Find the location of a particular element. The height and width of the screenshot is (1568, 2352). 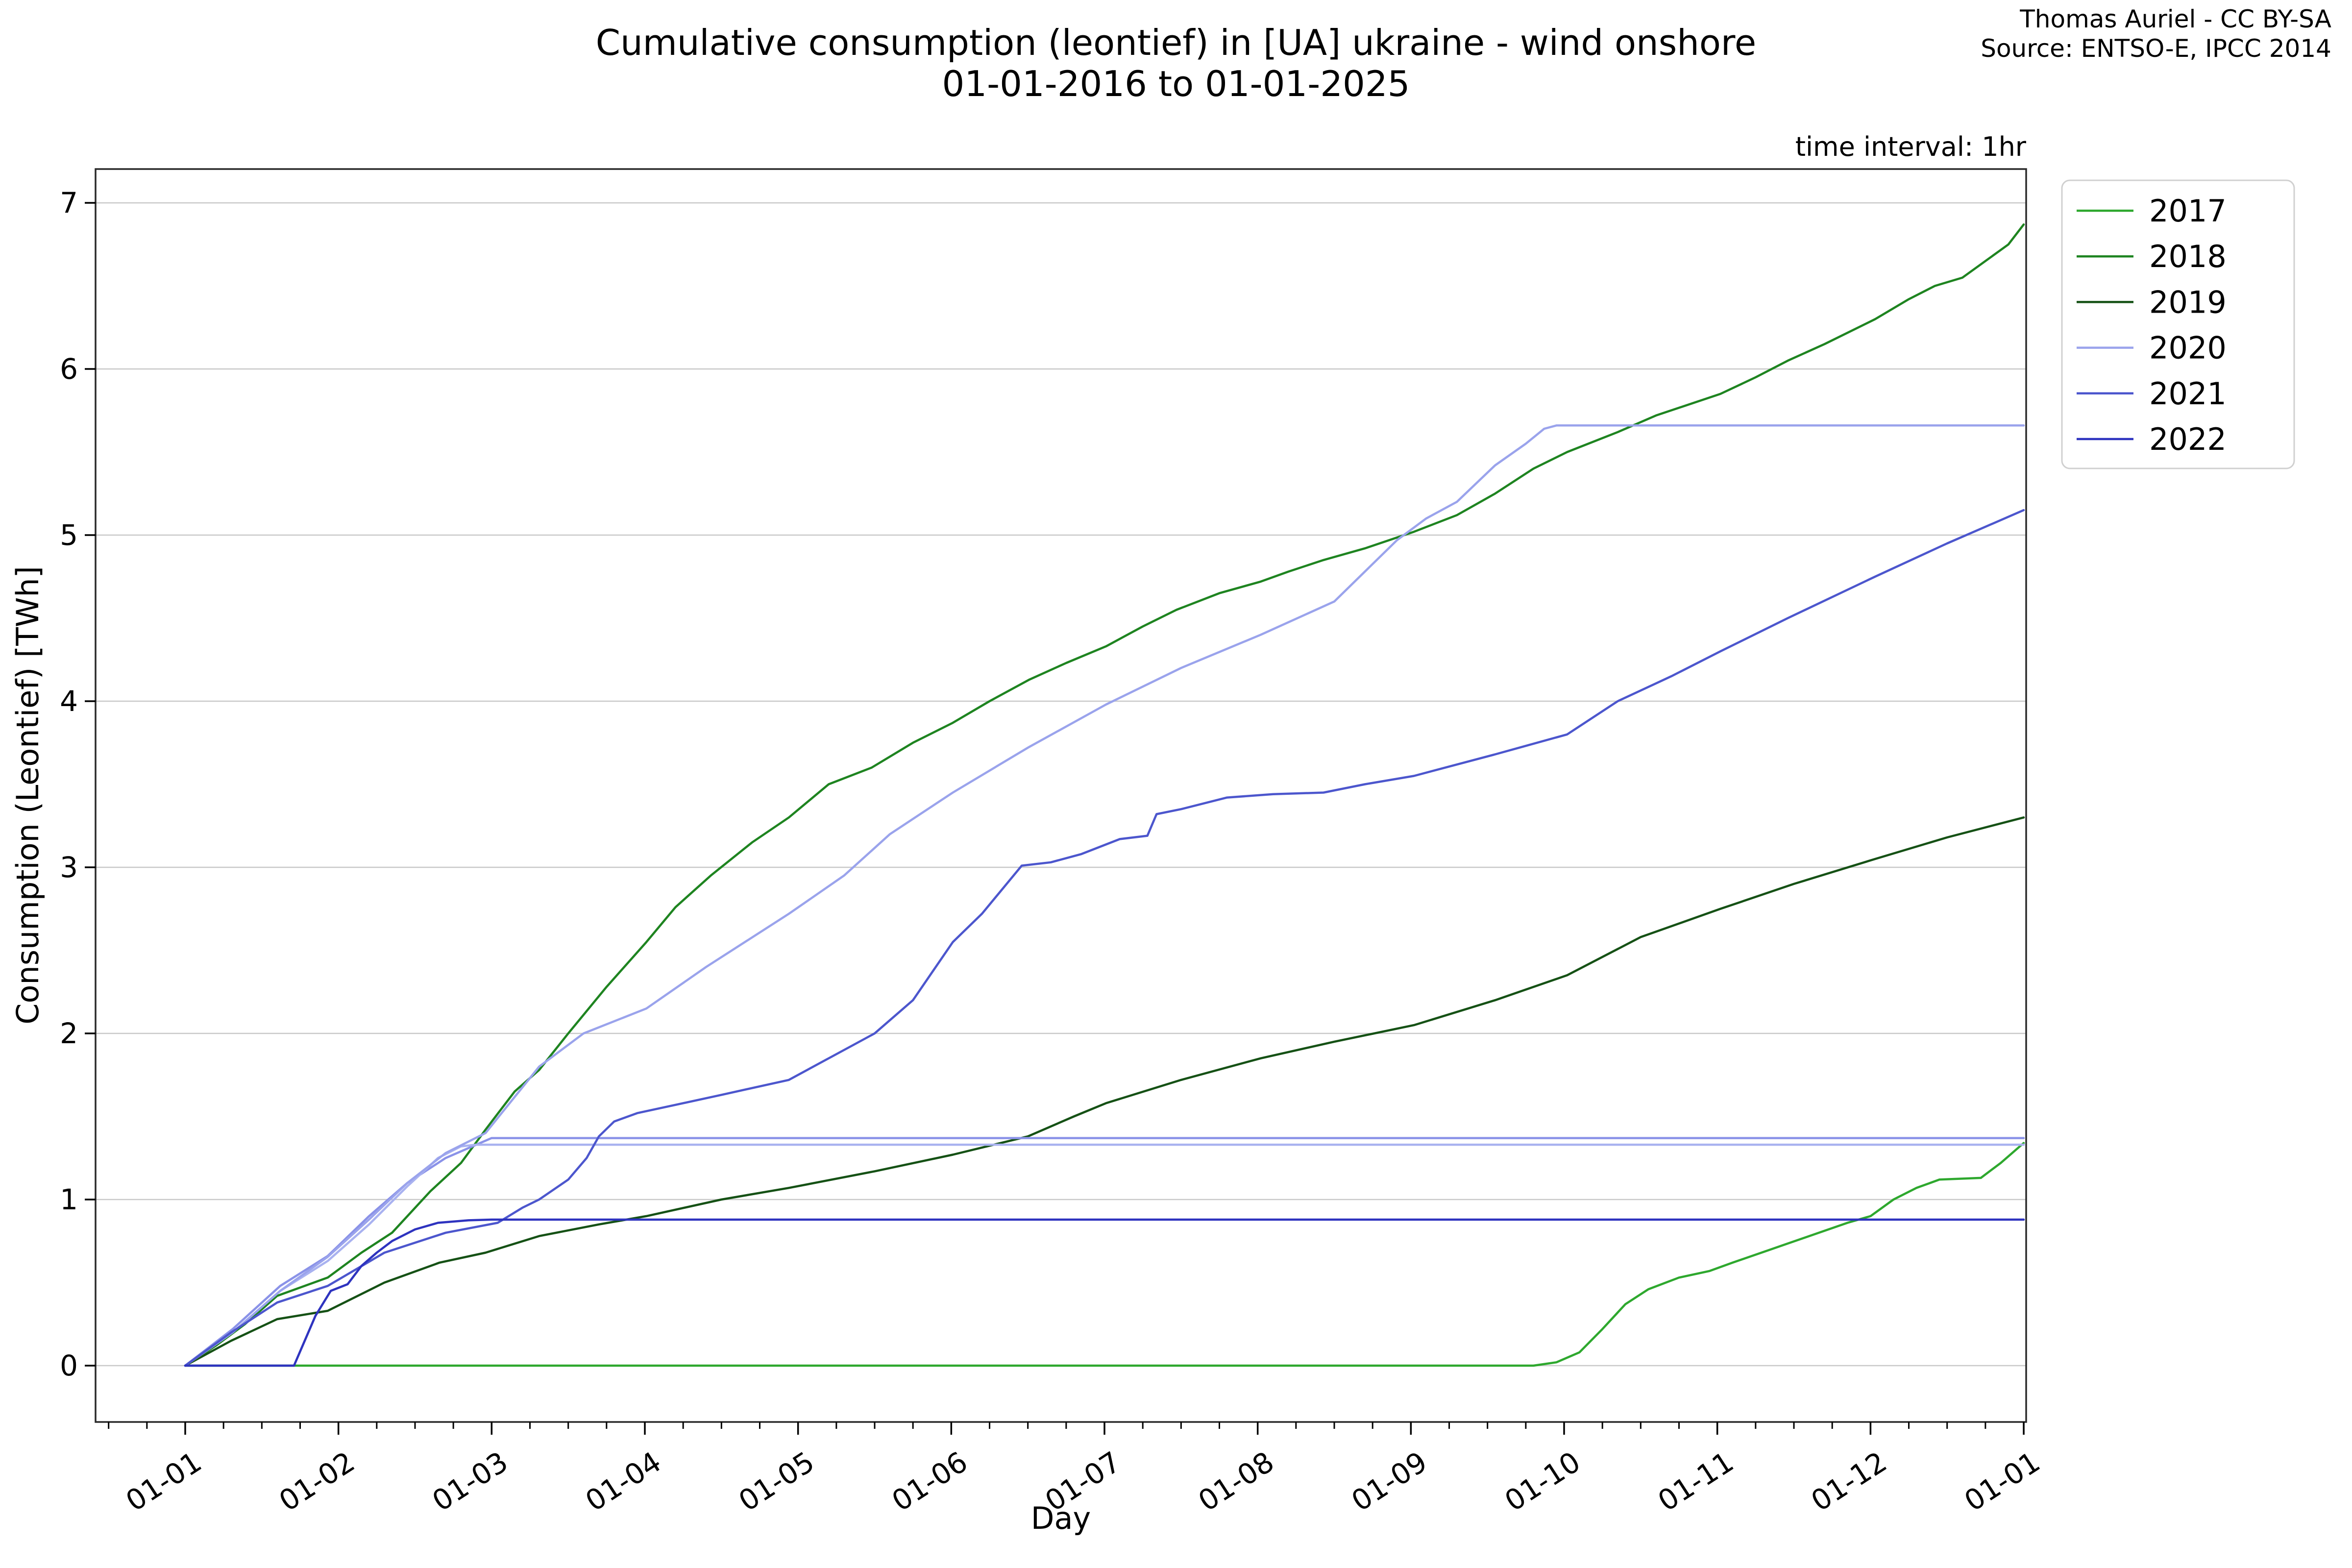

series-line-2017 is located at coordinates (1104, 1254).